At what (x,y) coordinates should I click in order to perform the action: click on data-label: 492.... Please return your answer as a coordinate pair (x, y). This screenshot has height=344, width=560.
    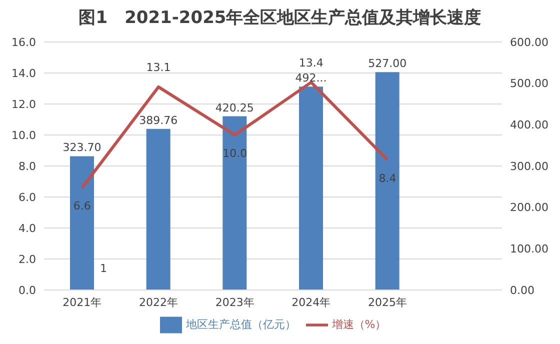
    Looking at the image, I should click on (311, 78).